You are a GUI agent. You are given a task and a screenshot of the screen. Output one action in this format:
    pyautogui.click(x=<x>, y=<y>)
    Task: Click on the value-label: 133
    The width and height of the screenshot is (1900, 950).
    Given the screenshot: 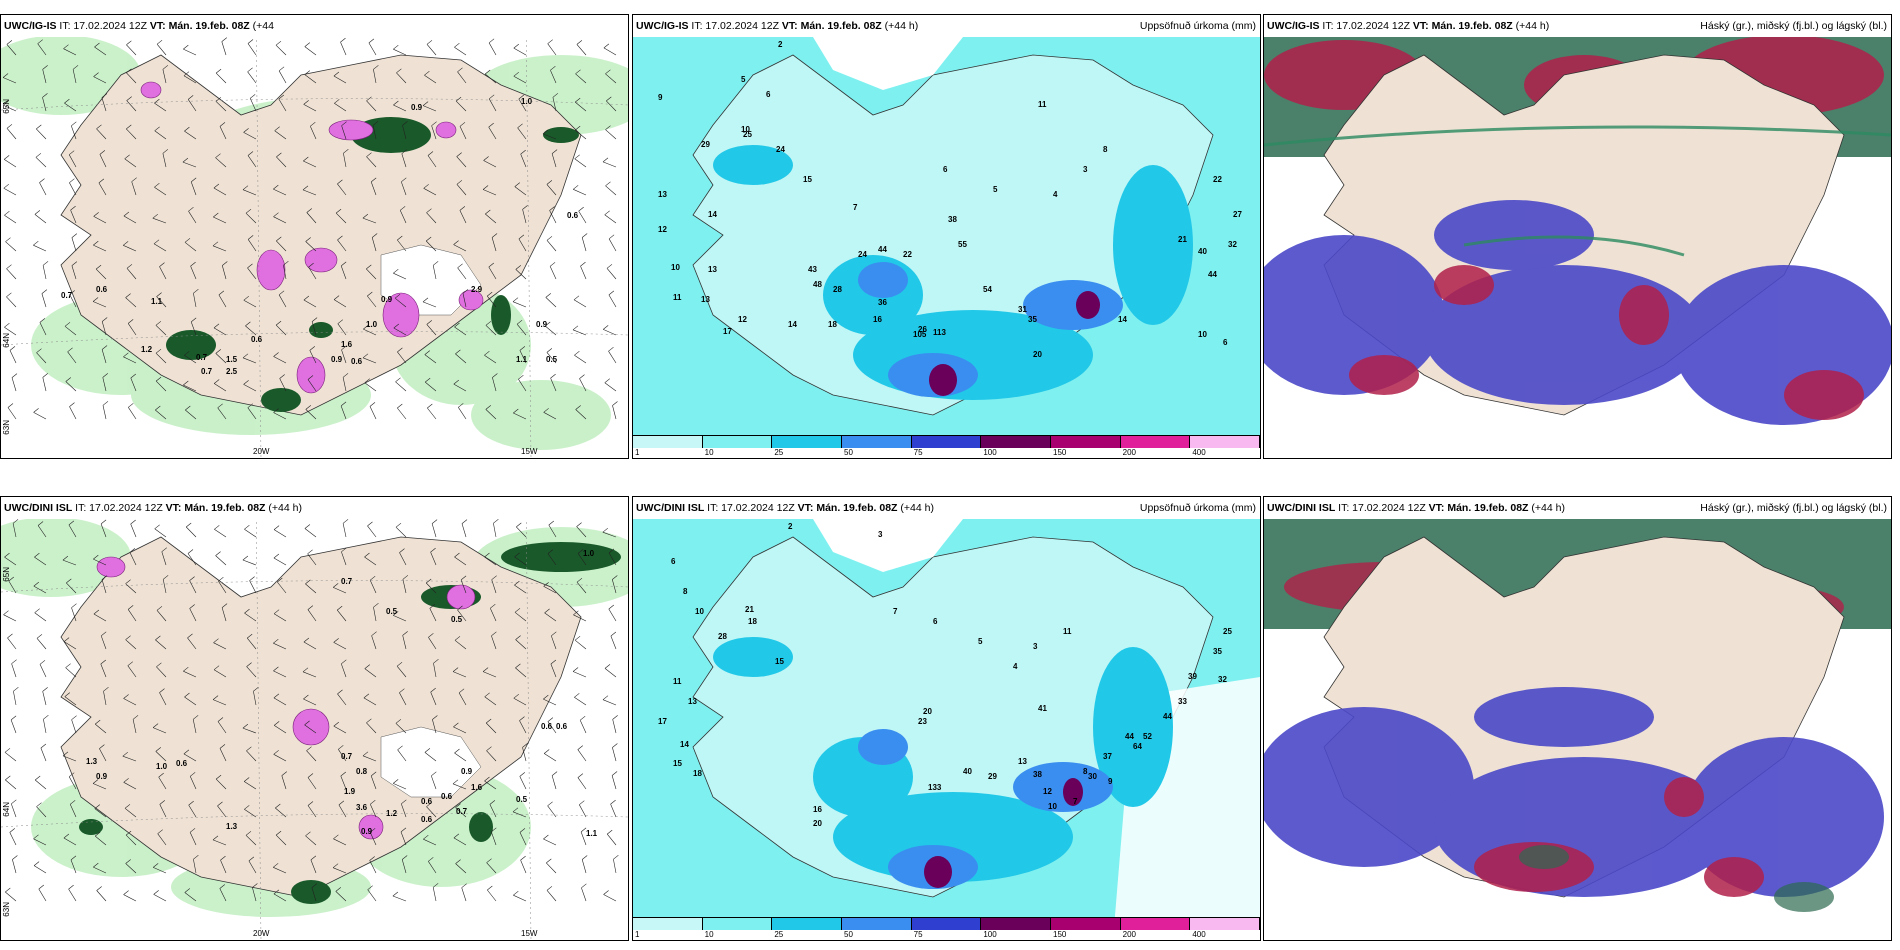 What is the action you would take?
    pyautogui.click(x=935, y=787)
    